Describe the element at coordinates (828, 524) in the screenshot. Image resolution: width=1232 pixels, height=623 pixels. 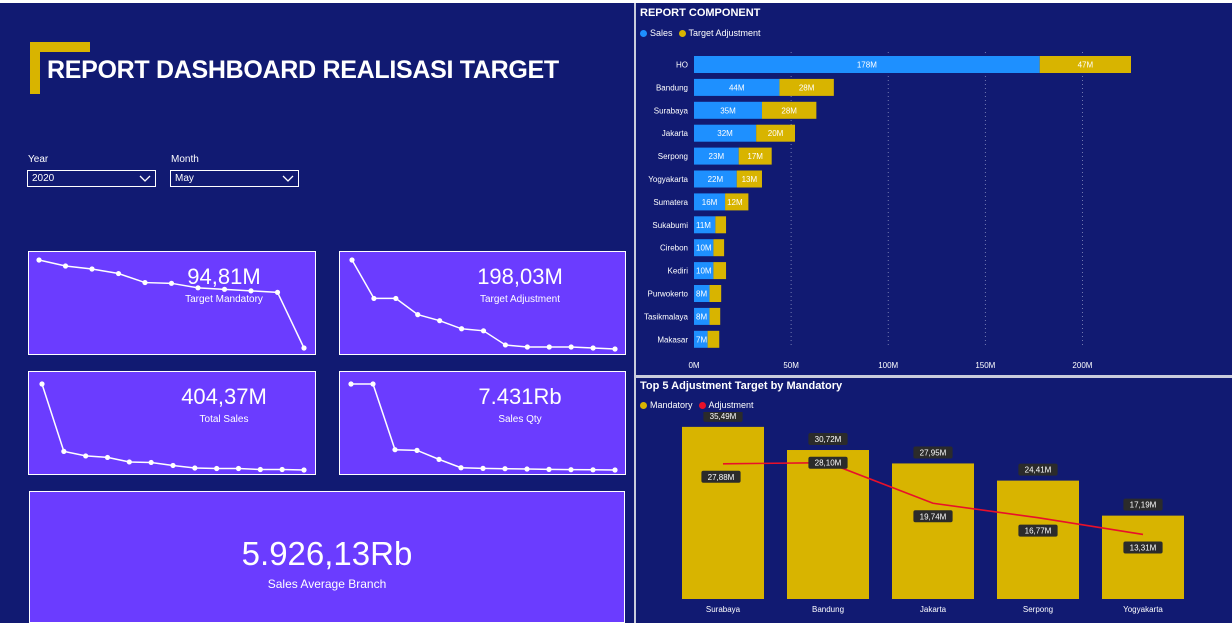
I see `mandatory-bar` at that location.